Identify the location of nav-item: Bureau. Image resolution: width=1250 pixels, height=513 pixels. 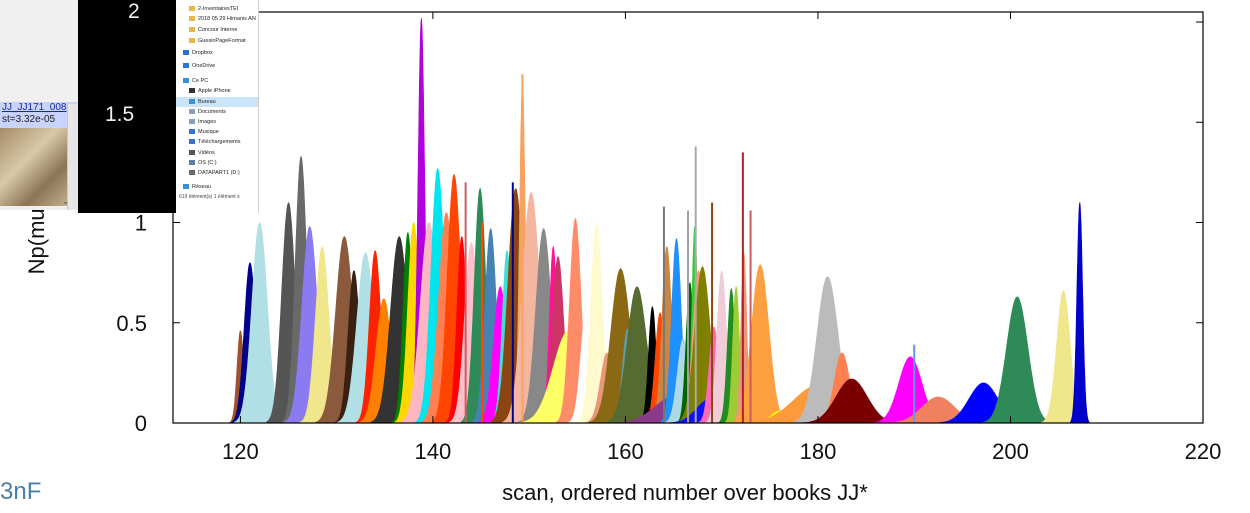
(217, 102).